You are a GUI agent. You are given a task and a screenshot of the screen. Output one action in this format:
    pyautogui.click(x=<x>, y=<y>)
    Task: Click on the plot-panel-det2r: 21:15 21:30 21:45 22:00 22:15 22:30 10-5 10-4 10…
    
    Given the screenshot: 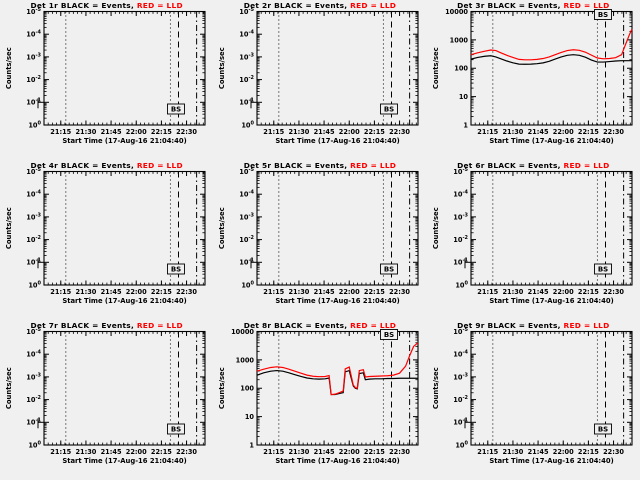 What is the action you would take?
    pyautogui.click(x=319, y=80)
    